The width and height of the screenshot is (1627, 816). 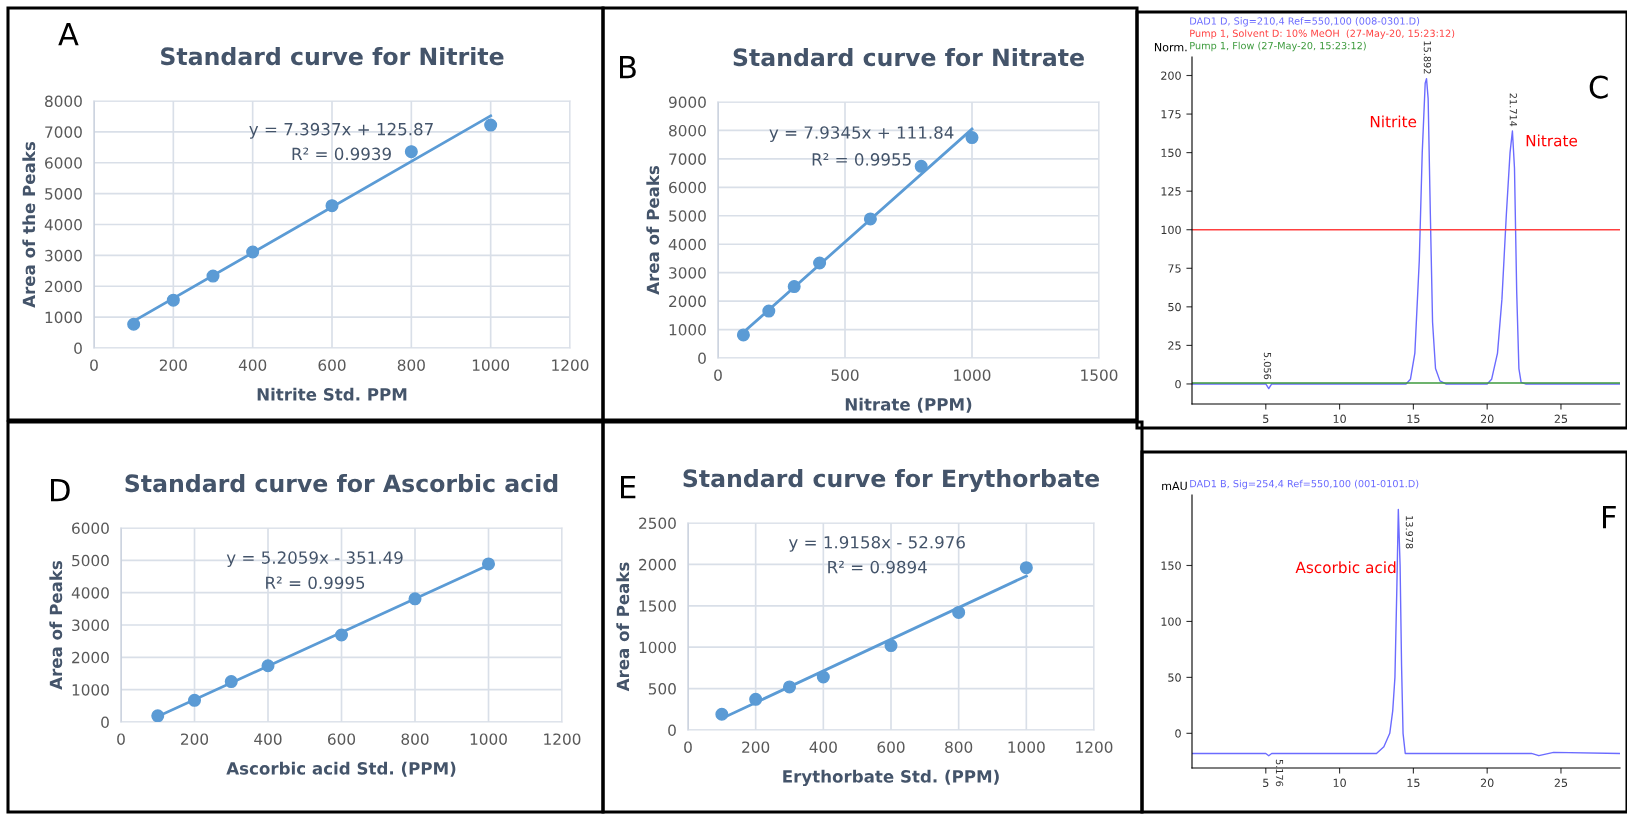 I want to click on x-tick-label: 1500, so click(x=1099, y=375).